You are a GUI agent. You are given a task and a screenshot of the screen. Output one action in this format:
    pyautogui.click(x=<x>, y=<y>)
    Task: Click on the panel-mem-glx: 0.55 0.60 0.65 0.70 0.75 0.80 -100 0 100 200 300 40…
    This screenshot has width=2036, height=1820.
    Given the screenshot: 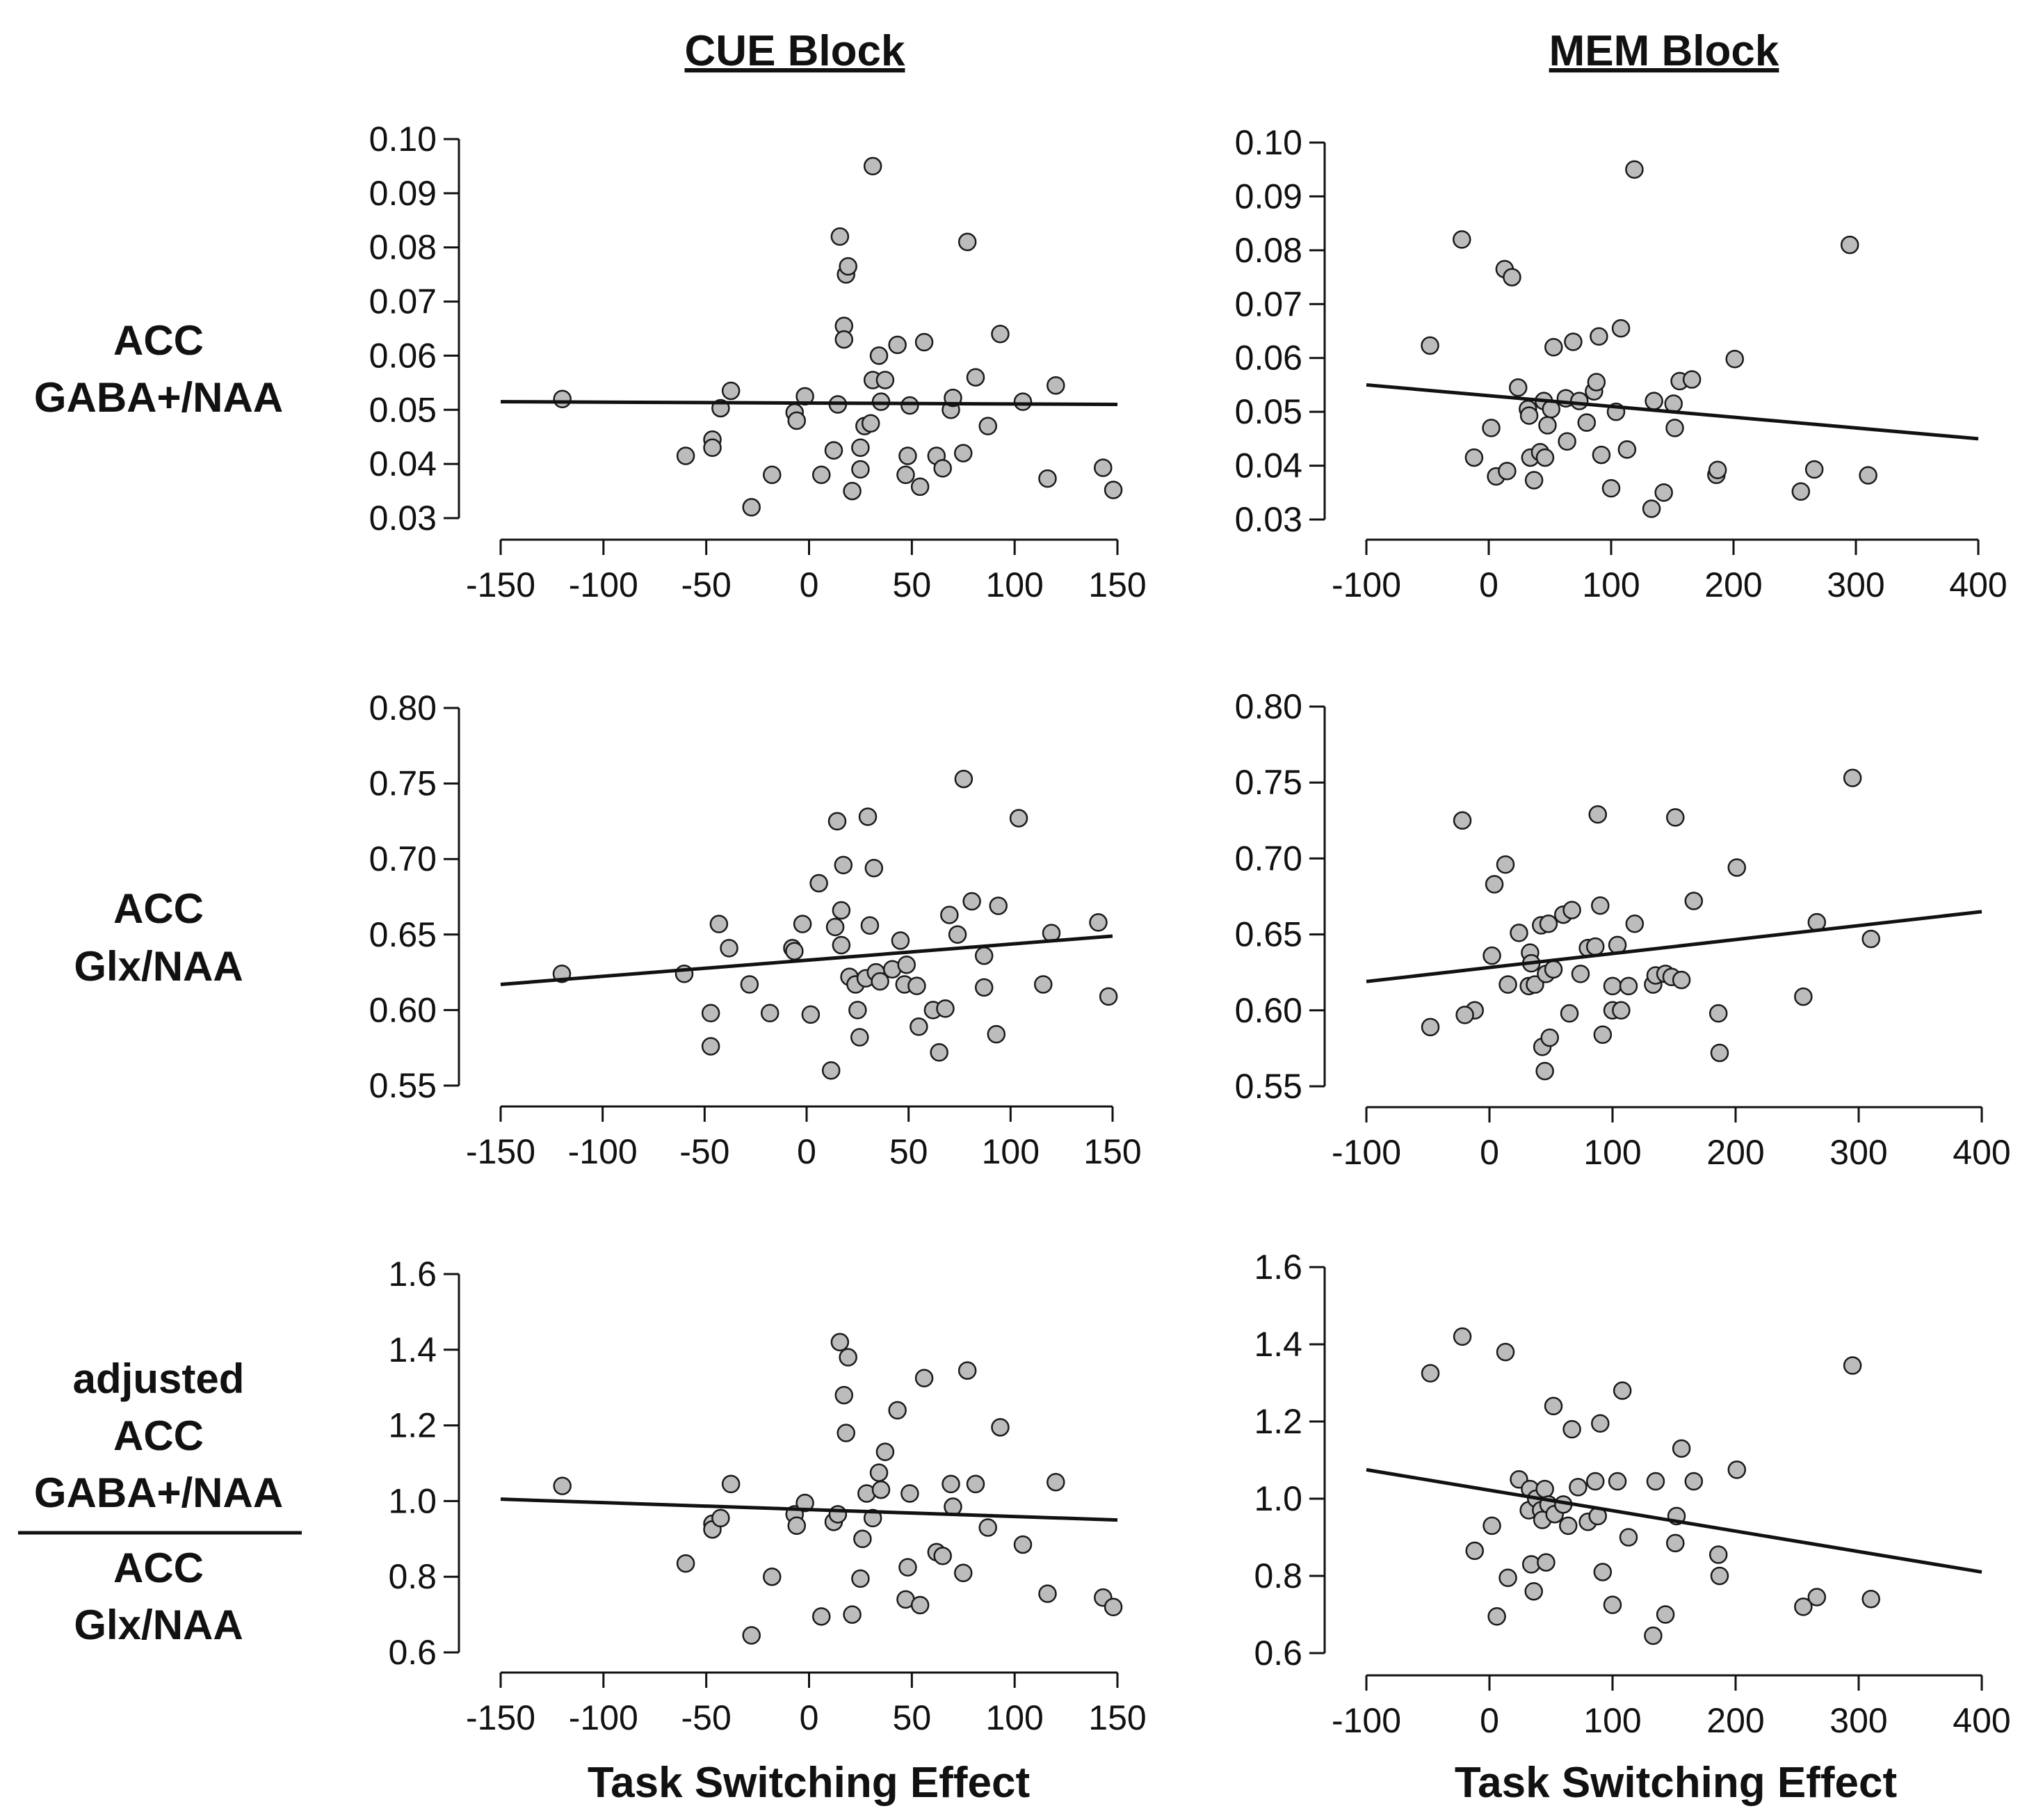 What is the action you would take?
    pyautogui.click(x=1623, y=929)
    